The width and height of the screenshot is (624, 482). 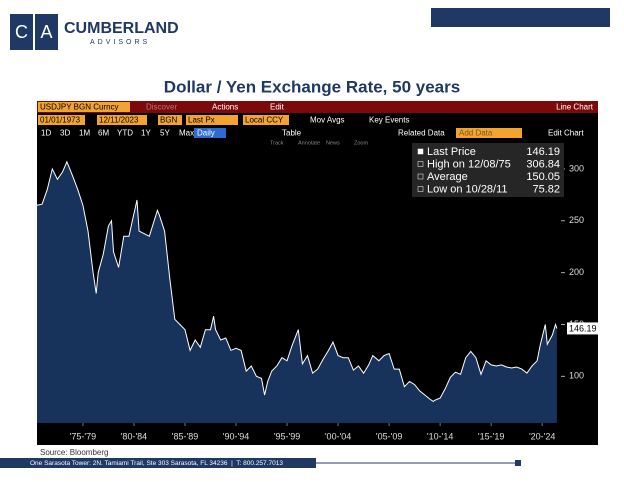 What do you see at coordinates (201, 120) in the screenshot?
I see `field: Last Px` at bounding box center [201, 120].